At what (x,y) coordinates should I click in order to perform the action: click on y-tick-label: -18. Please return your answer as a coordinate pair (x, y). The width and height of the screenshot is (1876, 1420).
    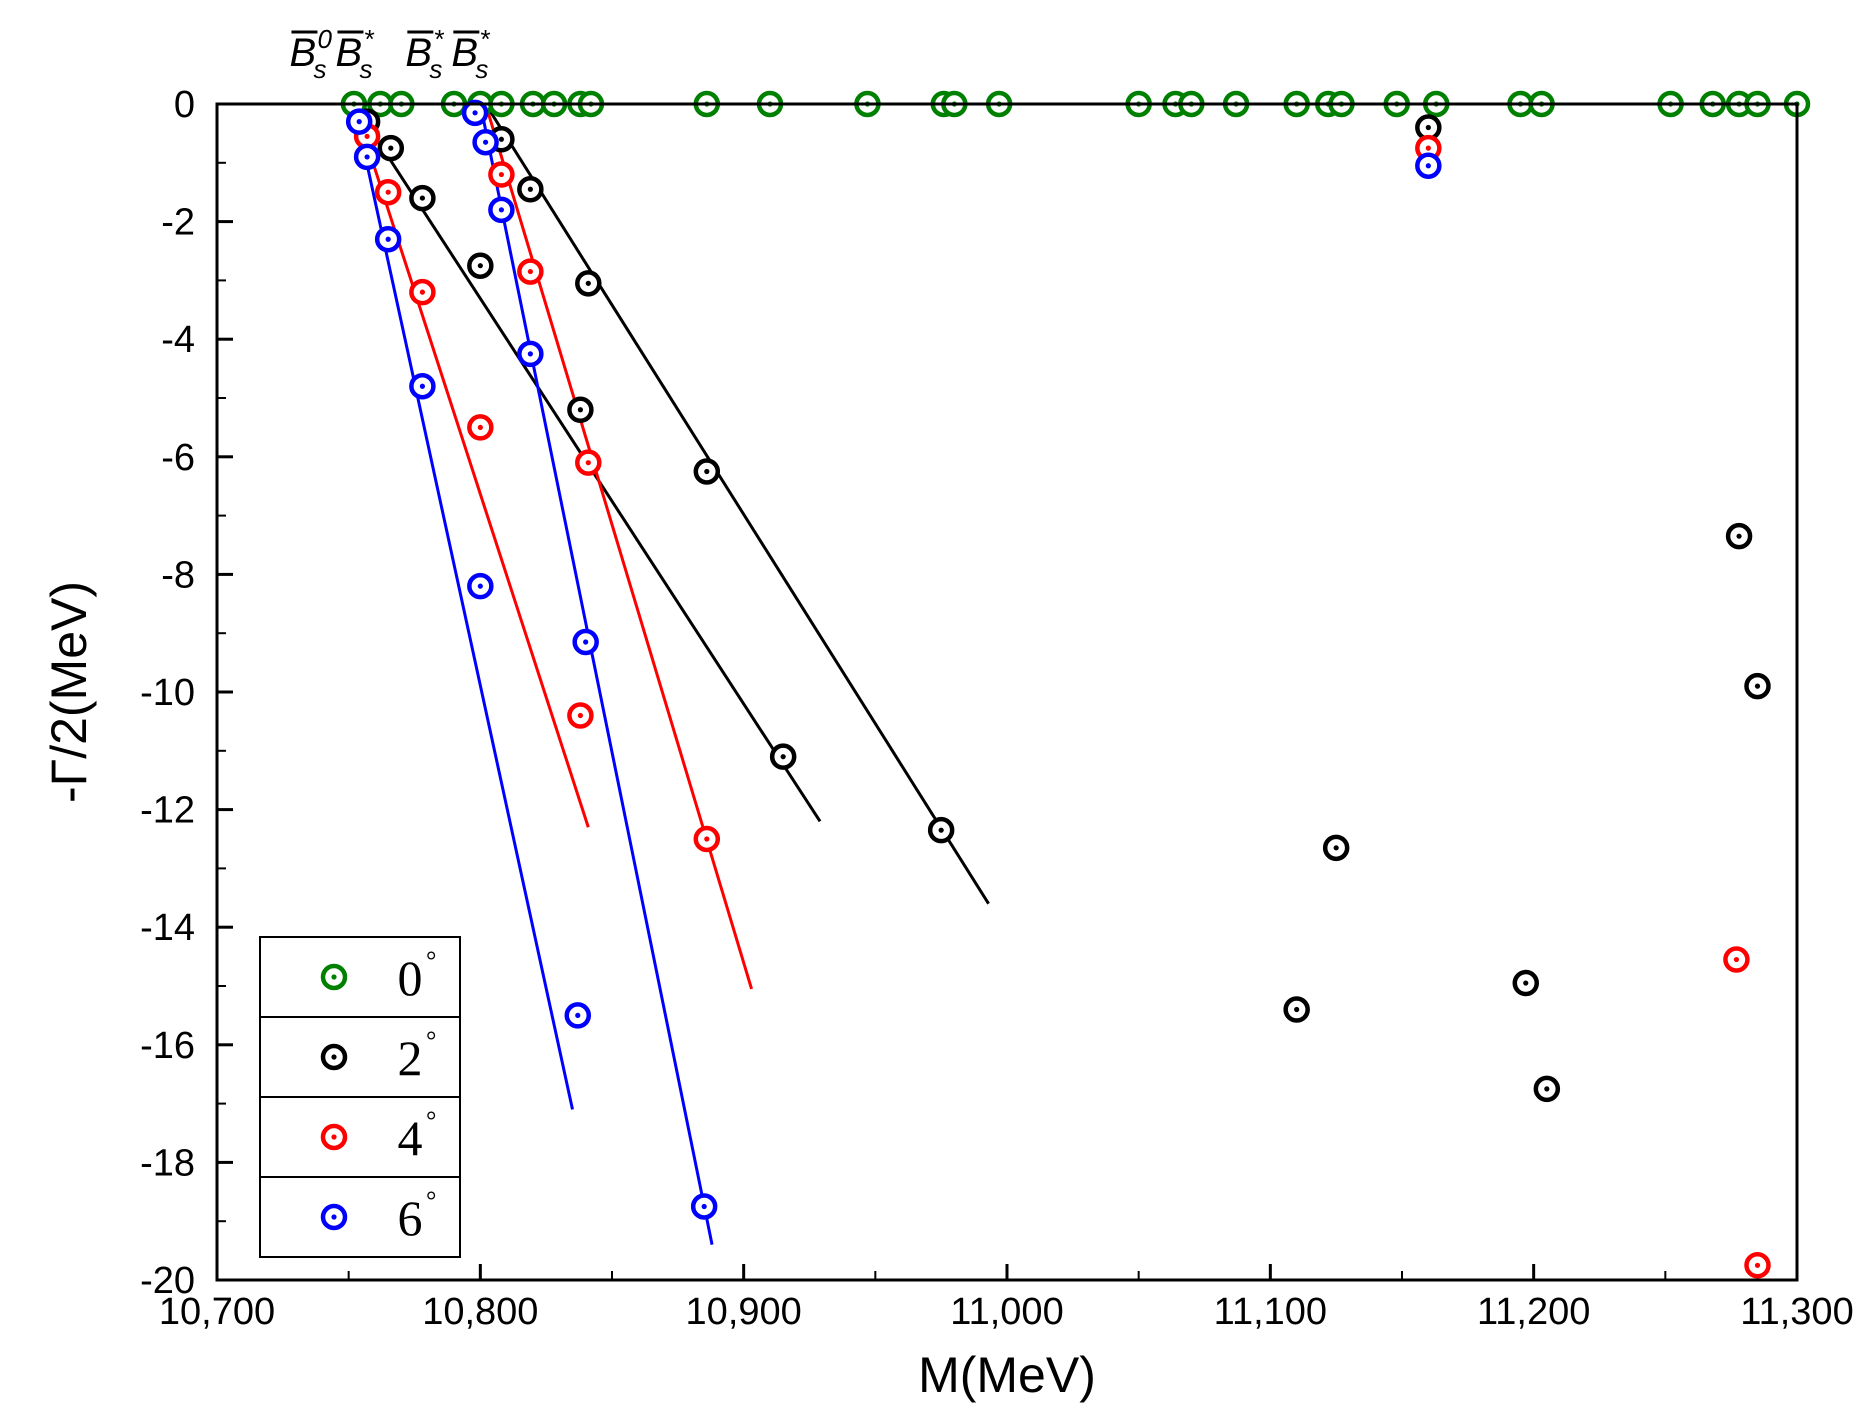
    Looking at the image, I should click on (167, 1163).